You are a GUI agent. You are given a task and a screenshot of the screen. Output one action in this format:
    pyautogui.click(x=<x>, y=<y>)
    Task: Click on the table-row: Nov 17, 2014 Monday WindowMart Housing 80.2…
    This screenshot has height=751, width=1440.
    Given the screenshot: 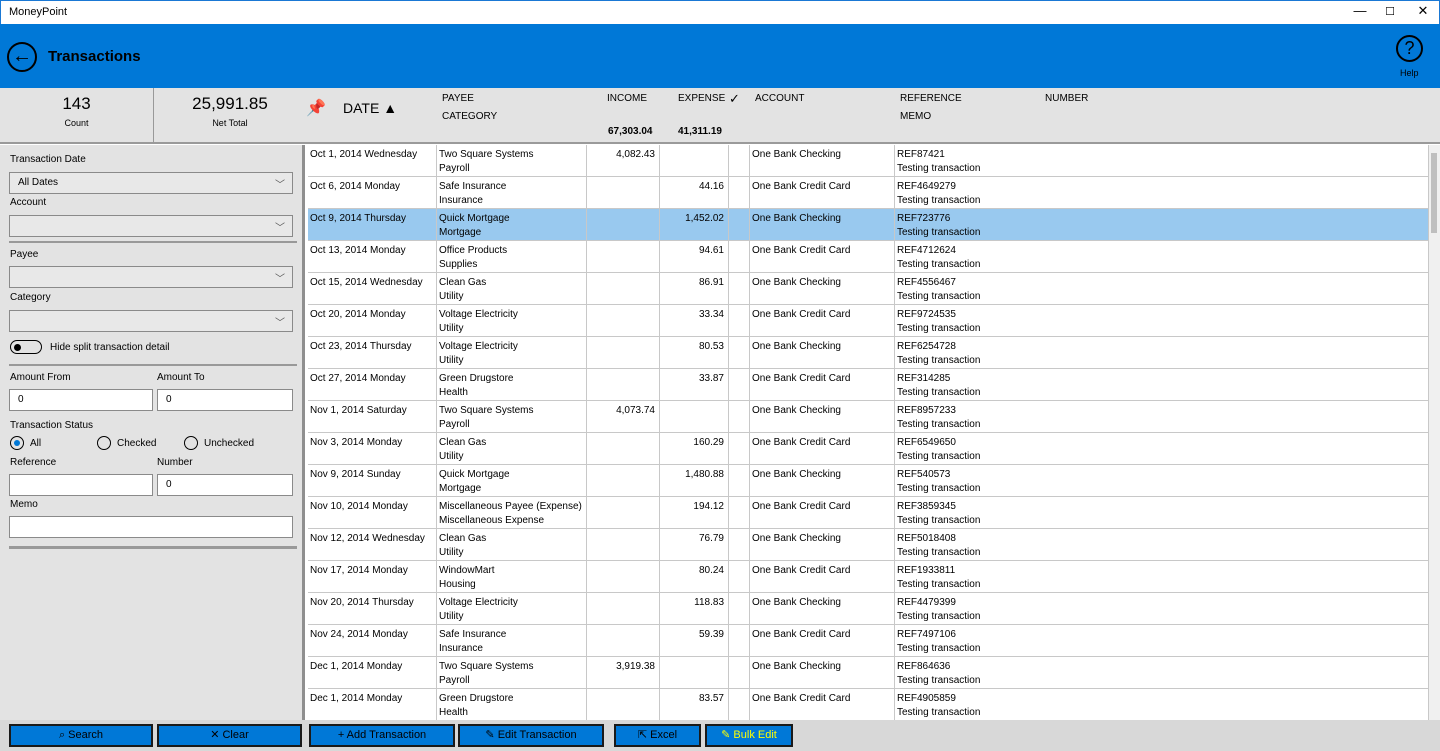 What is the action you would take?
    pyautogui.click(x=868, y=577)
    